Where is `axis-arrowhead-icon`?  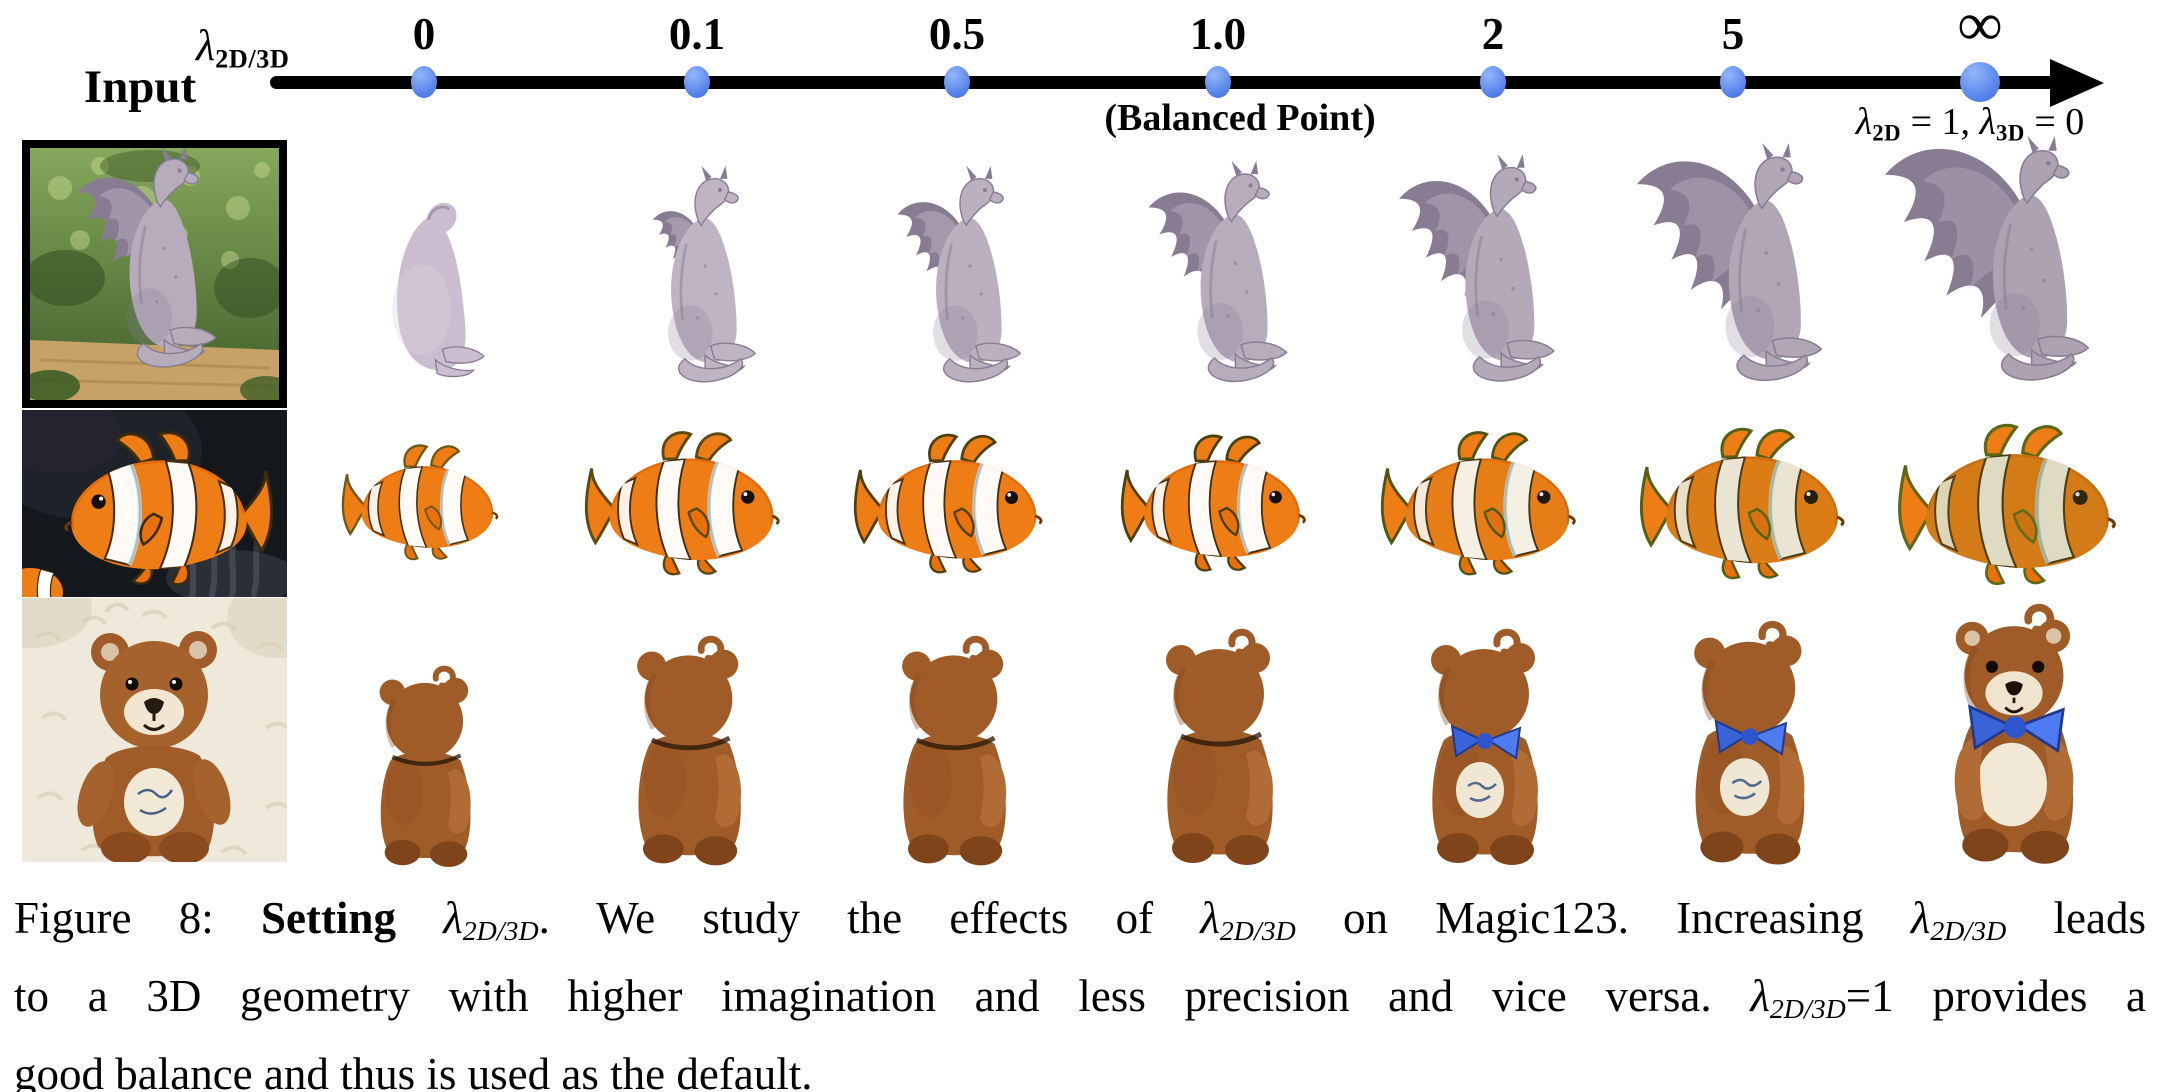 axis-arrowhead-icon is located at coordinates (2077, 83).